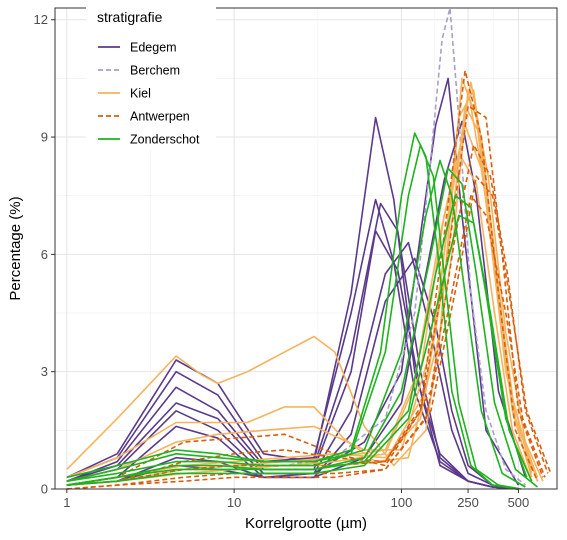 The width and height of the screenshot is (567, 540). I want to click on y-tick-label: 6, so click(44, 254).